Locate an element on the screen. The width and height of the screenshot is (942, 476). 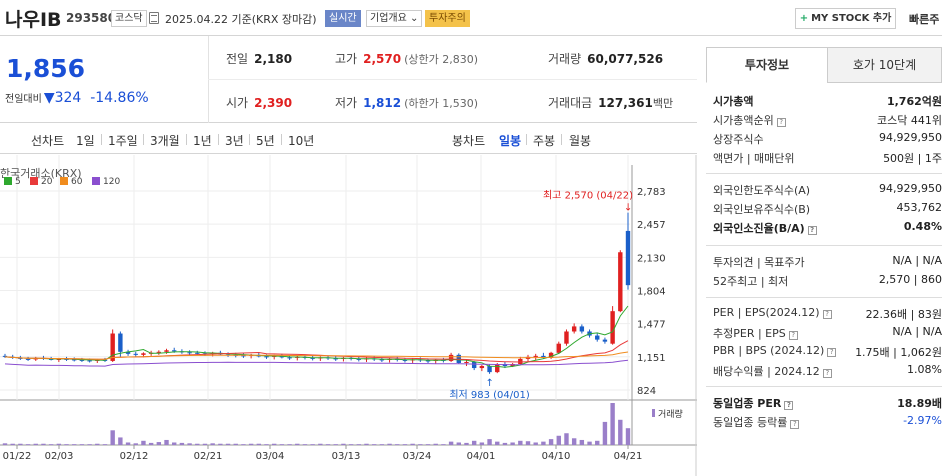
down-arrow-icon: ↓ is located at coordinates (628, 208).